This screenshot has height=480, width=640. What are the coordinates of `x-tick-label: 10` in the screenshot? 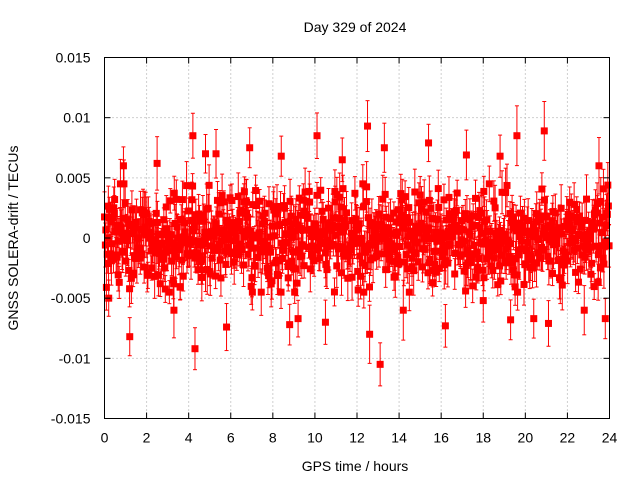 It's located at (315, 438).